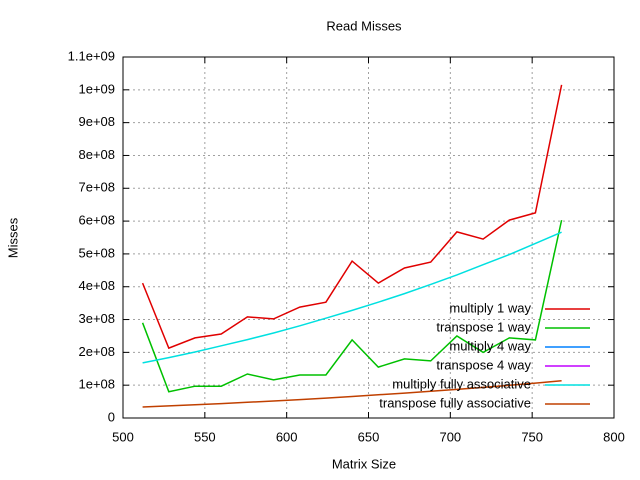 The image size is (640, 480). Describe the element at coordinates (96, 252) in the screenshot. I see `y-tick-label: 5e+08` at that location.